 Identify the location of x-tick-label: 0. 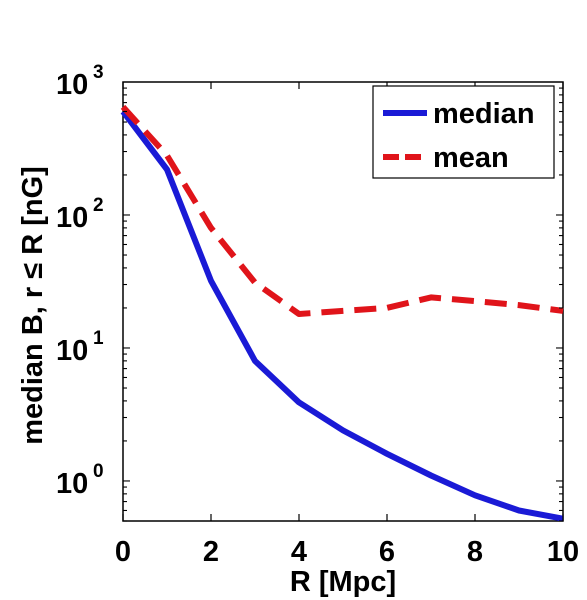
(123, 552).